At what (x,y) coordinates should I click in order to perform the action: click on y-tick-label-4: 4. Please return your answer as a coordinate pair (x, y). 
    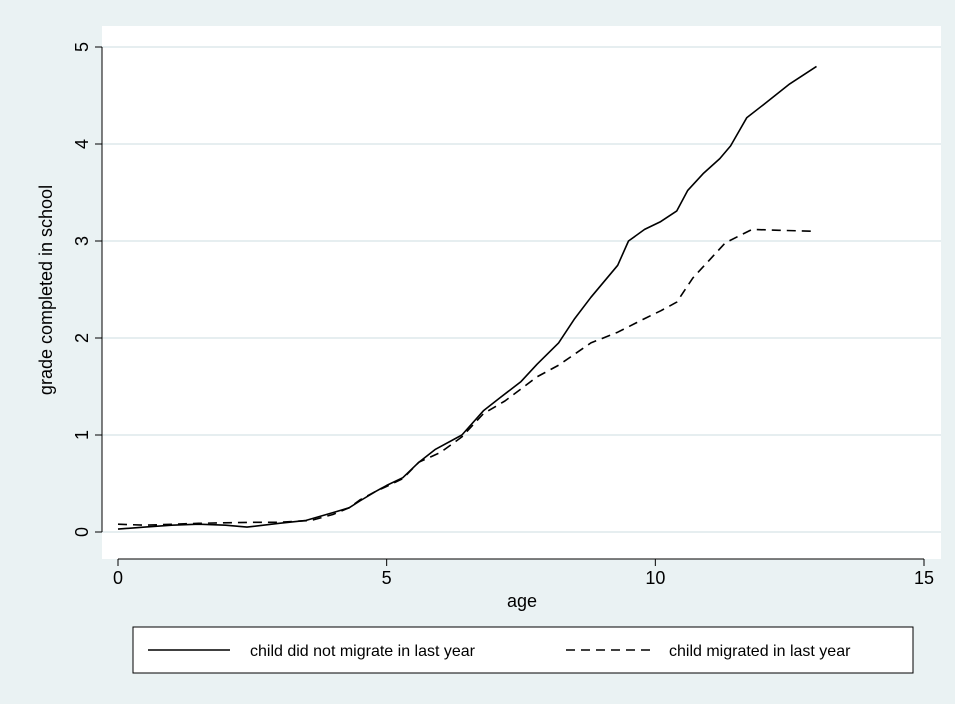
    Looking at the image, I should click on (82, 144).